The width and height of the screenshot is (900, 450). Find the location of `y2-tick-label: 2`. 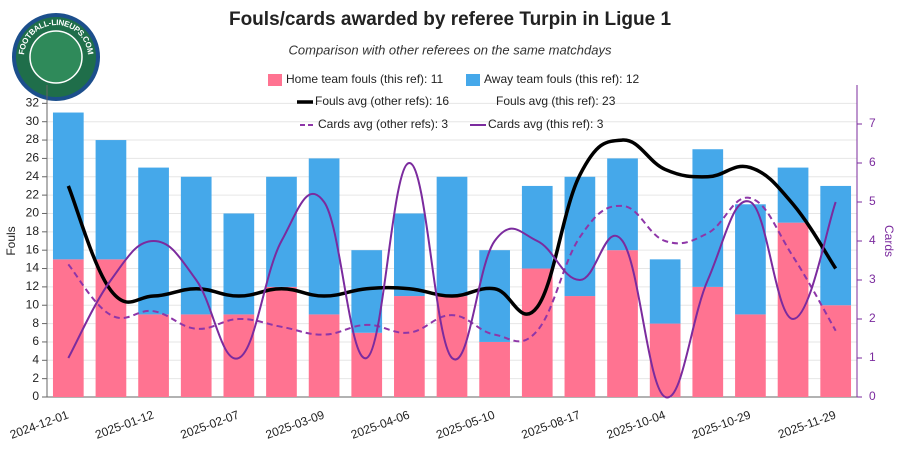

y2-tick-label: 2 is located at coordinates (872, 318).